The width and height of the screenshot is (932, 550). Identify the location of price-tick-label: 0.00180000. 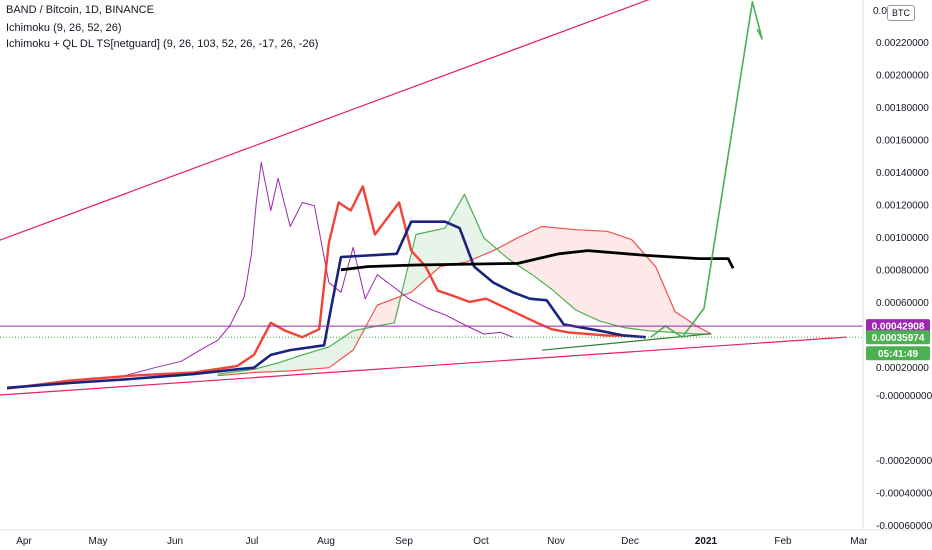
(902, 108).